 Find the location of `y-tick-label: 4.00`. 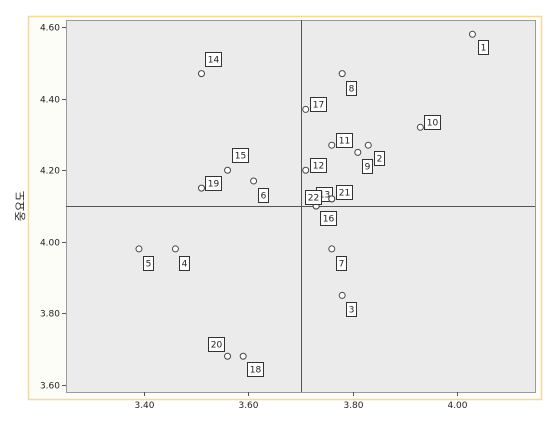

y-tick-label: 4.00 is located at coordinates (50, 244).